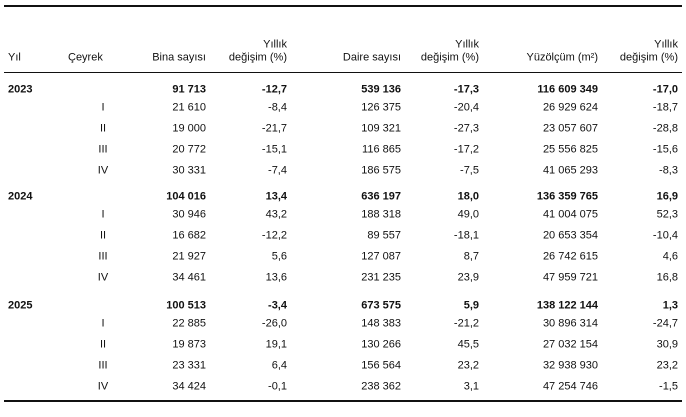 This screenshot has height=417, width=686. I want to click on cell: 238 362, so click(381, 386).